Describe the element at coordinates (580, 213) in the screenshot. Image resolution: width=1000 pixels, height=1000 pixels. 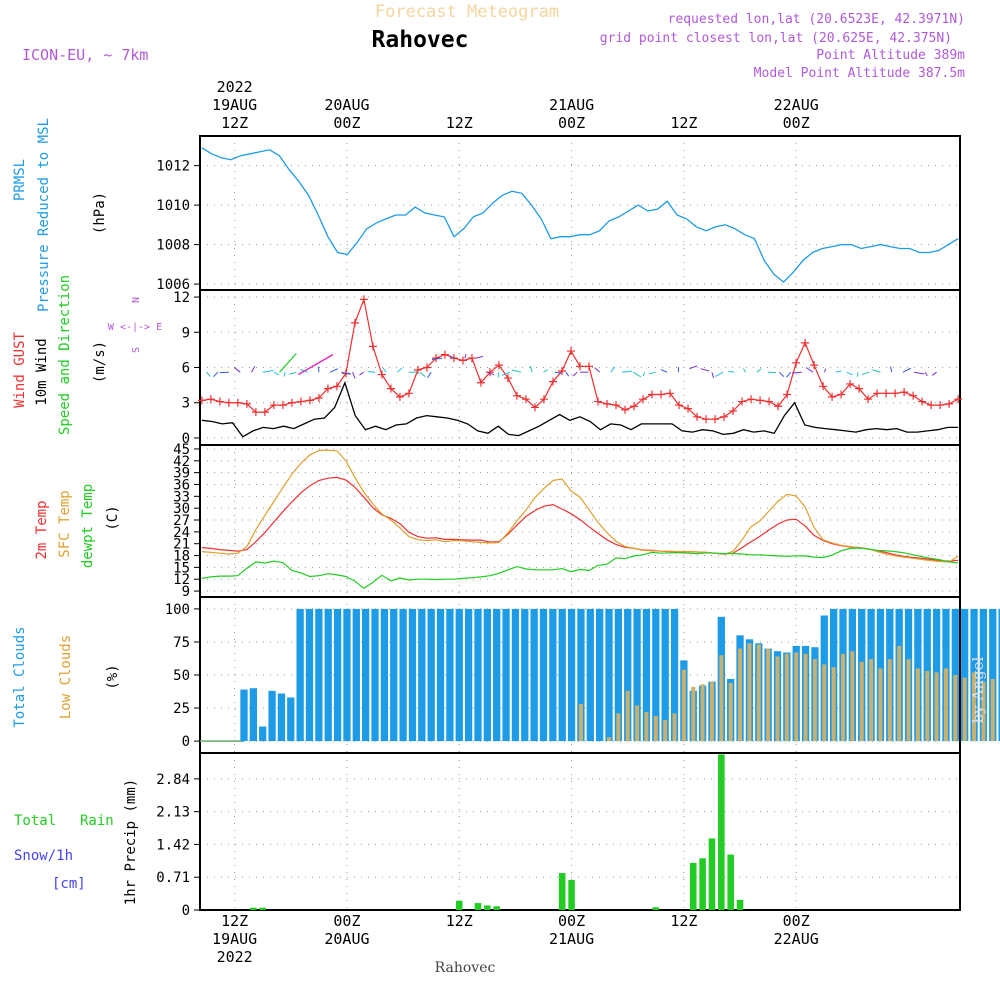
I see `panel-frame` at that location.